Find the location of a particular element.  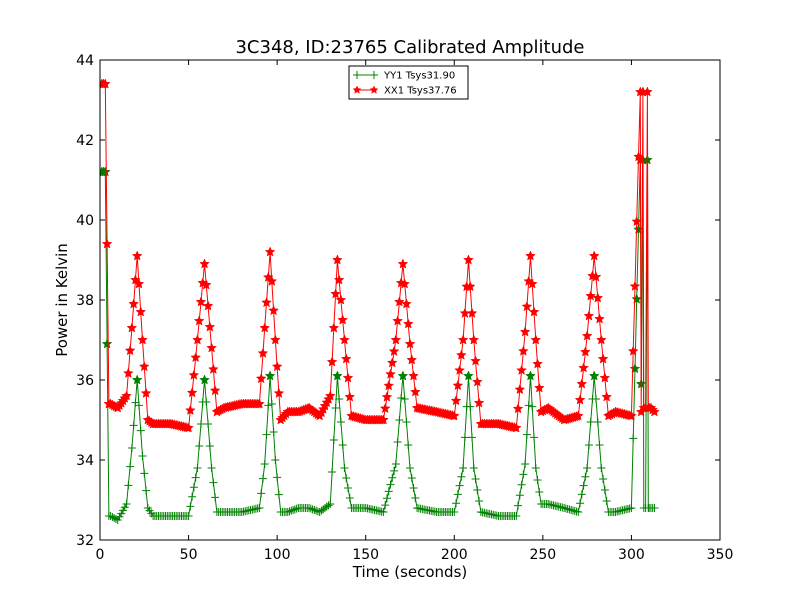

y-tick-label: 42 is located at coordinates (85, 141).